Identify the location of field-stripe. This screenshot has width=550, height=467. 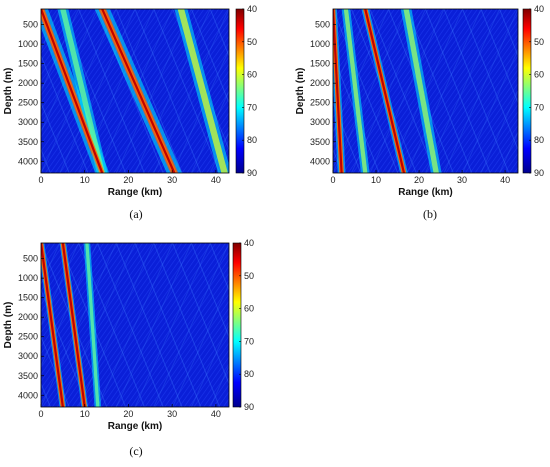
(310, 91).